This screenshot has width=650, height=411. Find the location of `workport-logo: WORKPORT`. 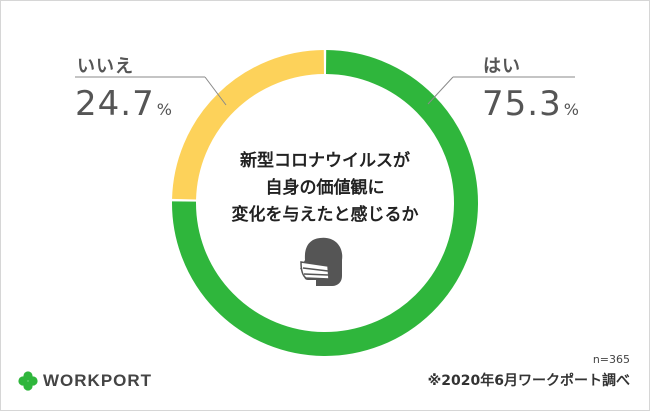

workport-logo: WORKPORT is located at coordinates (85, 381).